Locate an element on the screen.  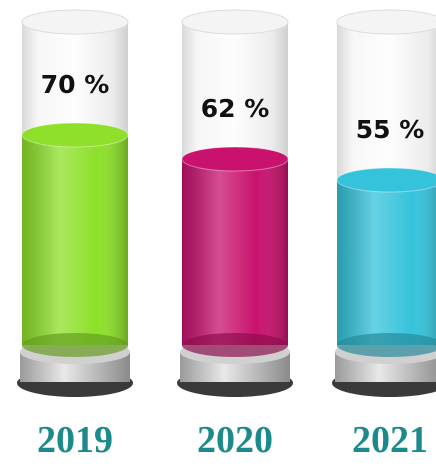
value-label: 70 % is located at coordinates (75, 84).